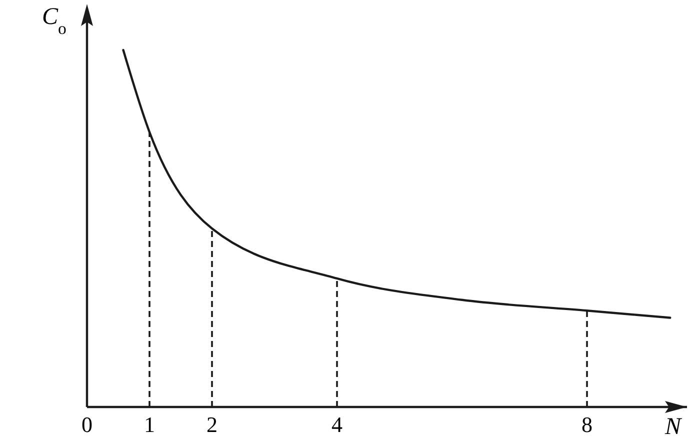  Describe the element at coordinates (587, 424) in the screenshot. I see `x-tick-label: 8` at that location.